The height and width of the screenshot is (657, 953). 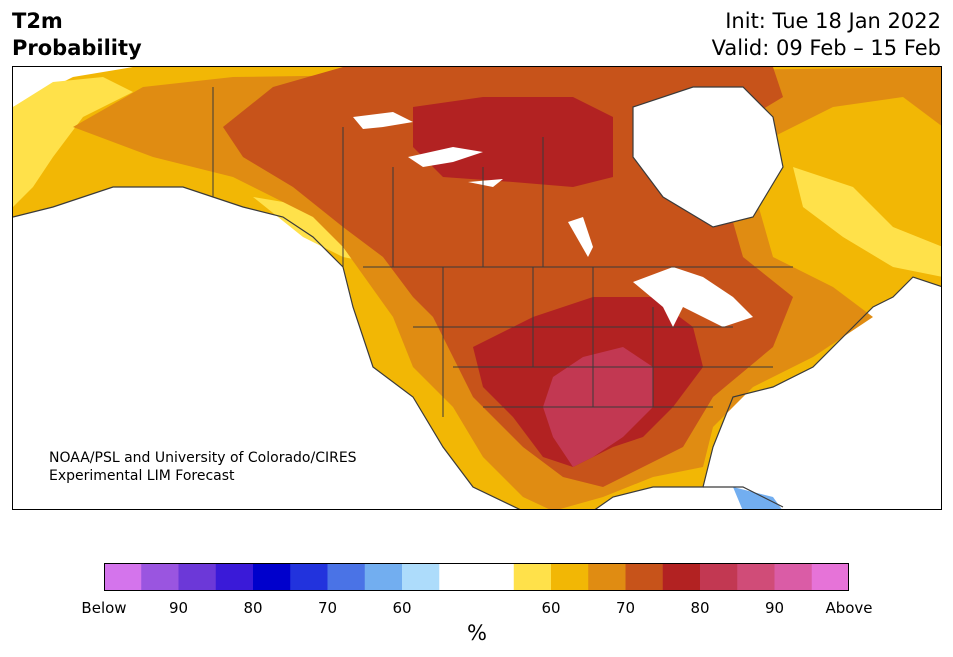 I want to click on colorbar-border, so click(x=476, y=577).